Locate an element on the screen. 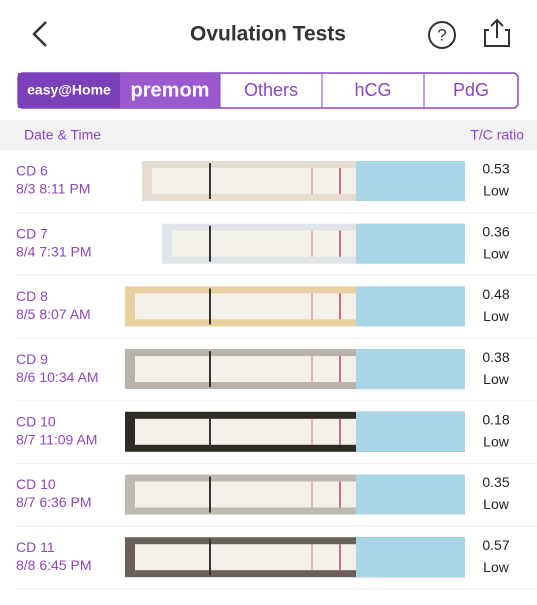  column-header is located at coordinates (268, 135).